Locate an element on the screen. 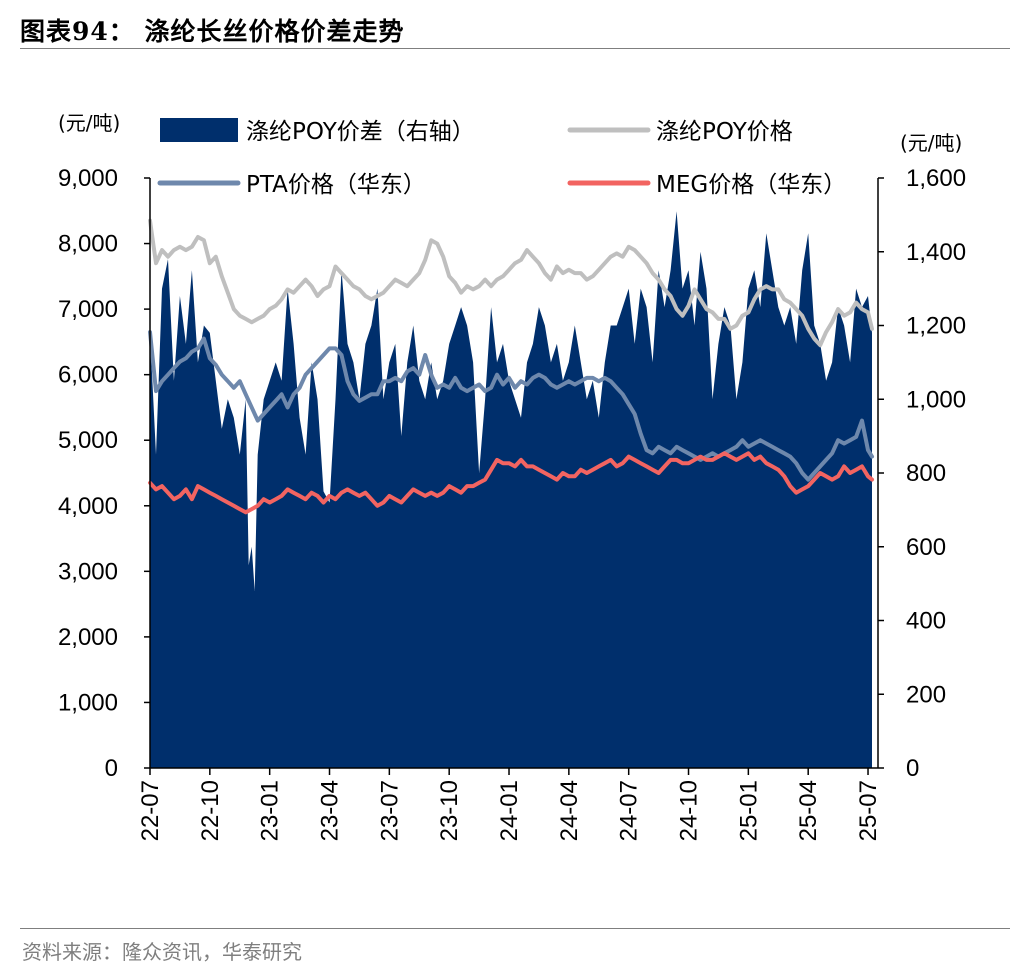 This screenshot has height=976, width=1036. left-tick-label: 1,000 is located at coordinates (88, 702).